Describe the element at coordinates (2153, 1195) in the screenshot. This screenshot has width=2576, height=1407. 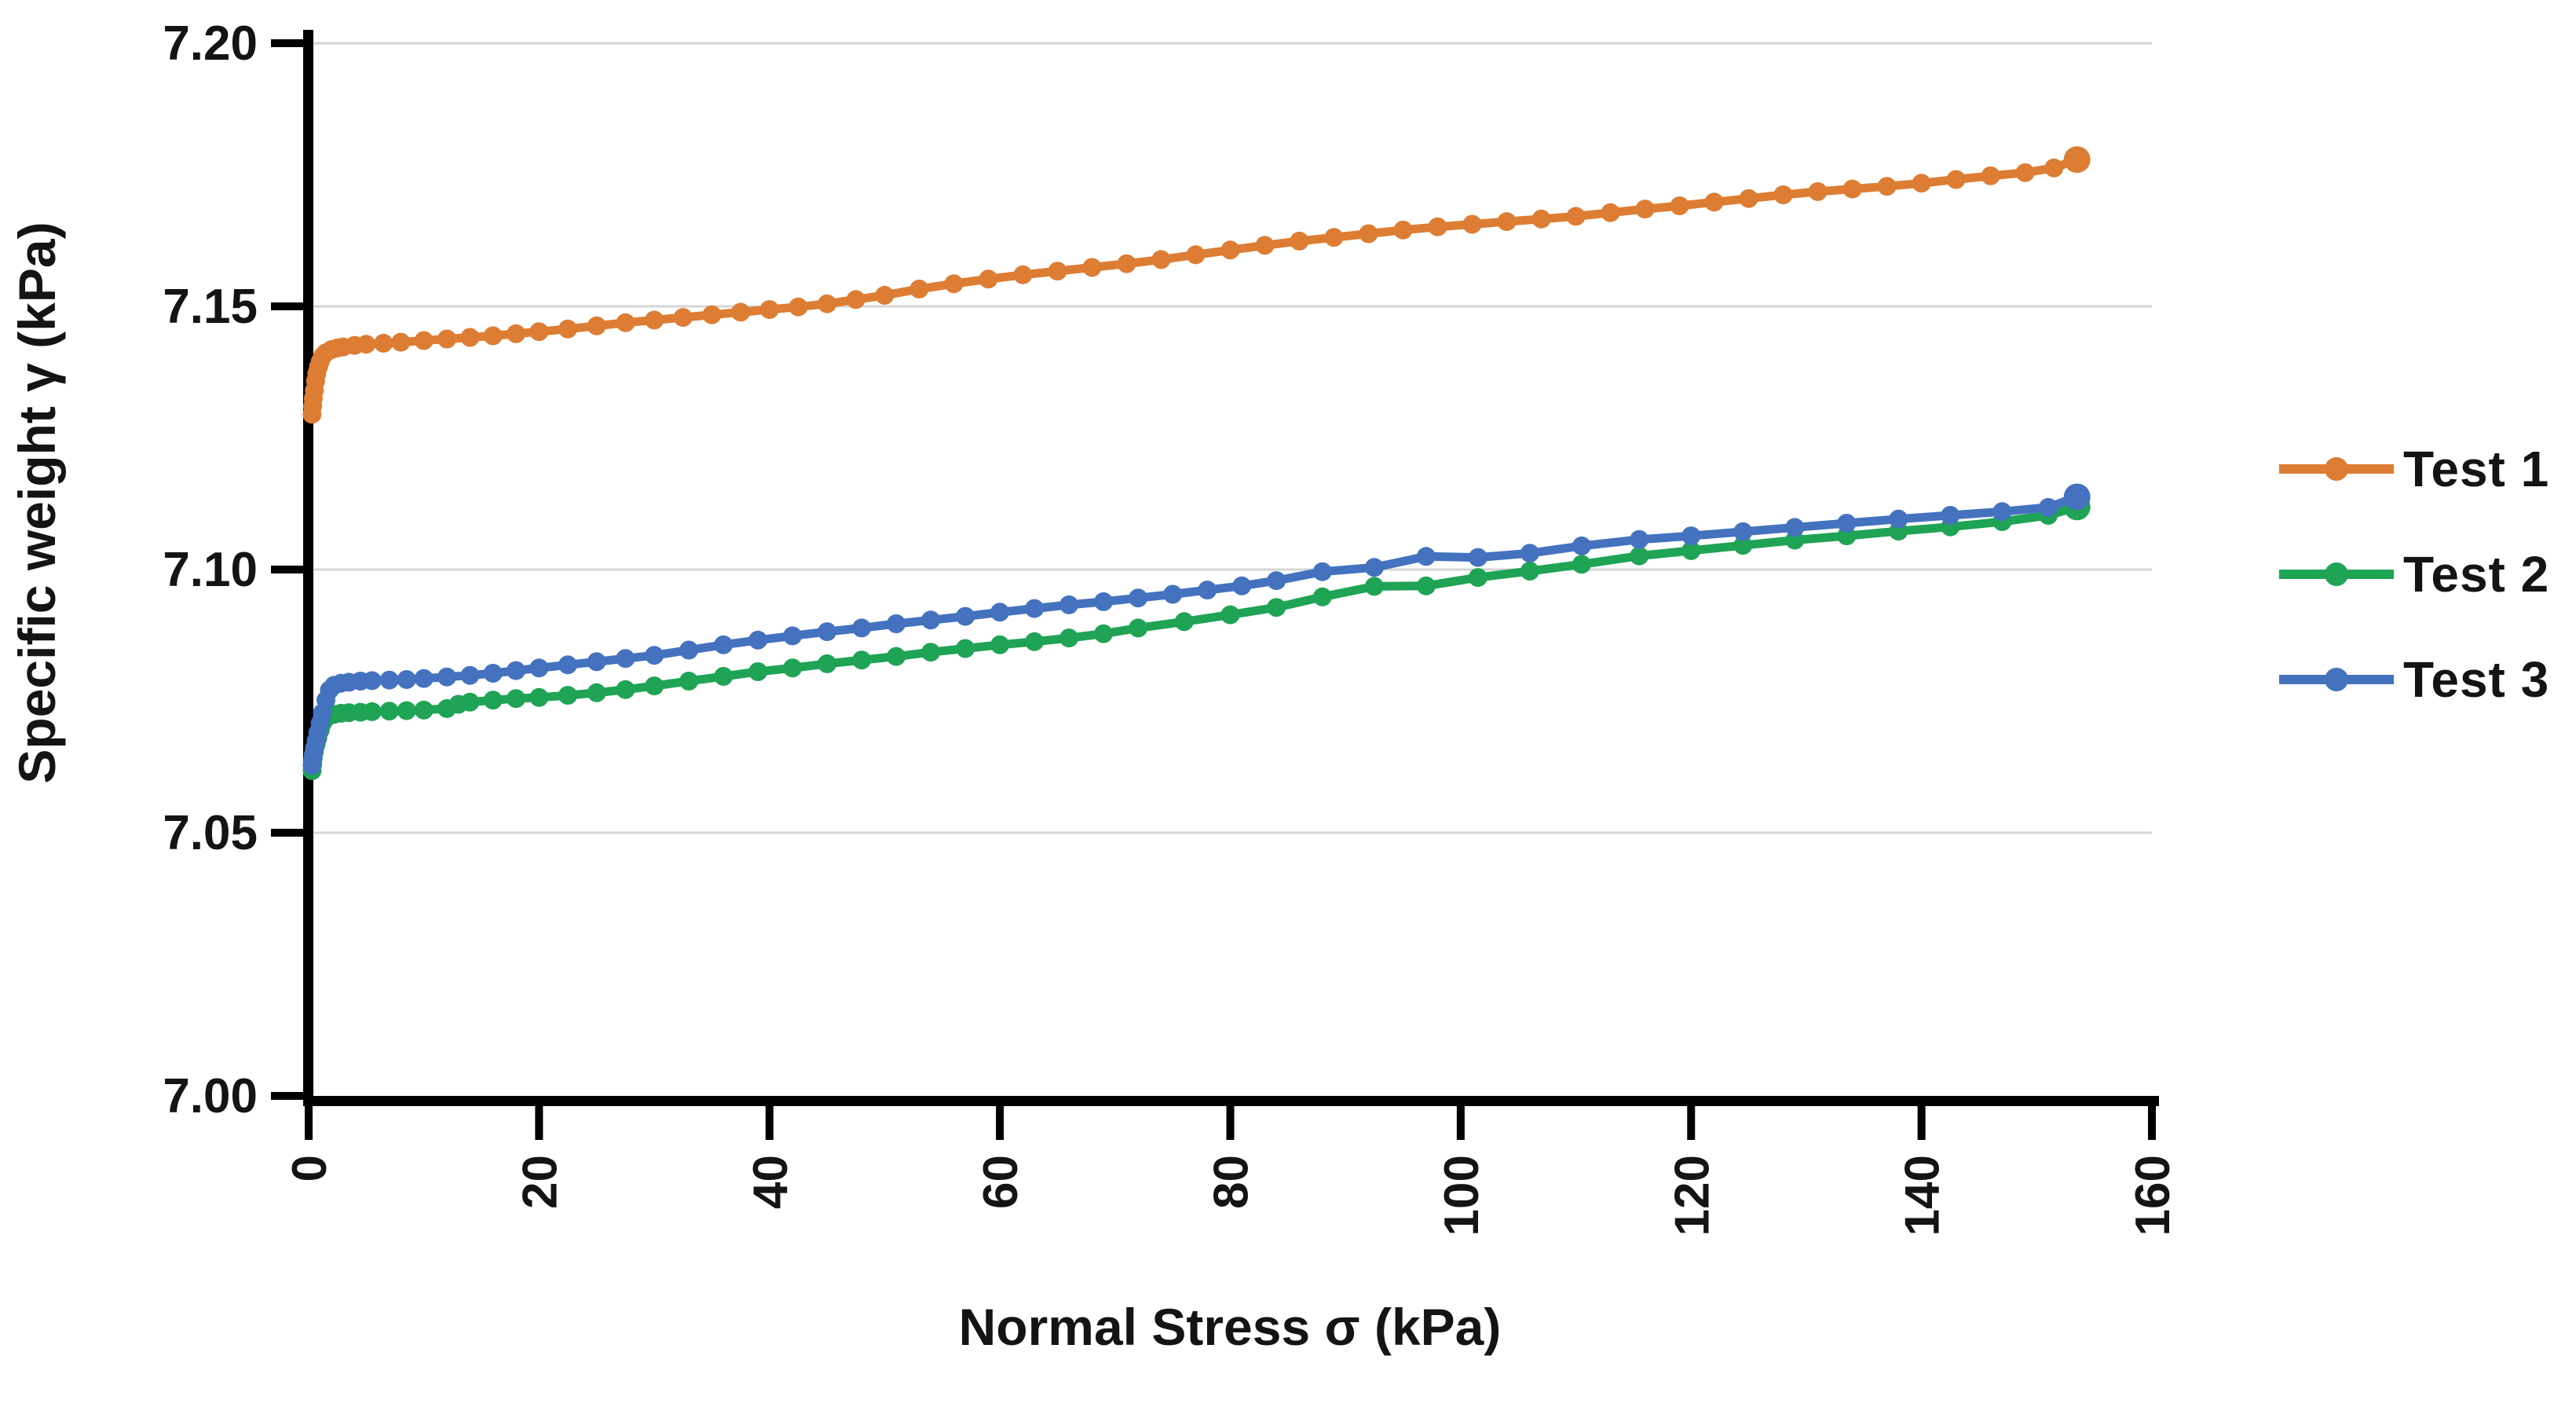
I see `x-tick-label: 160` at that location.